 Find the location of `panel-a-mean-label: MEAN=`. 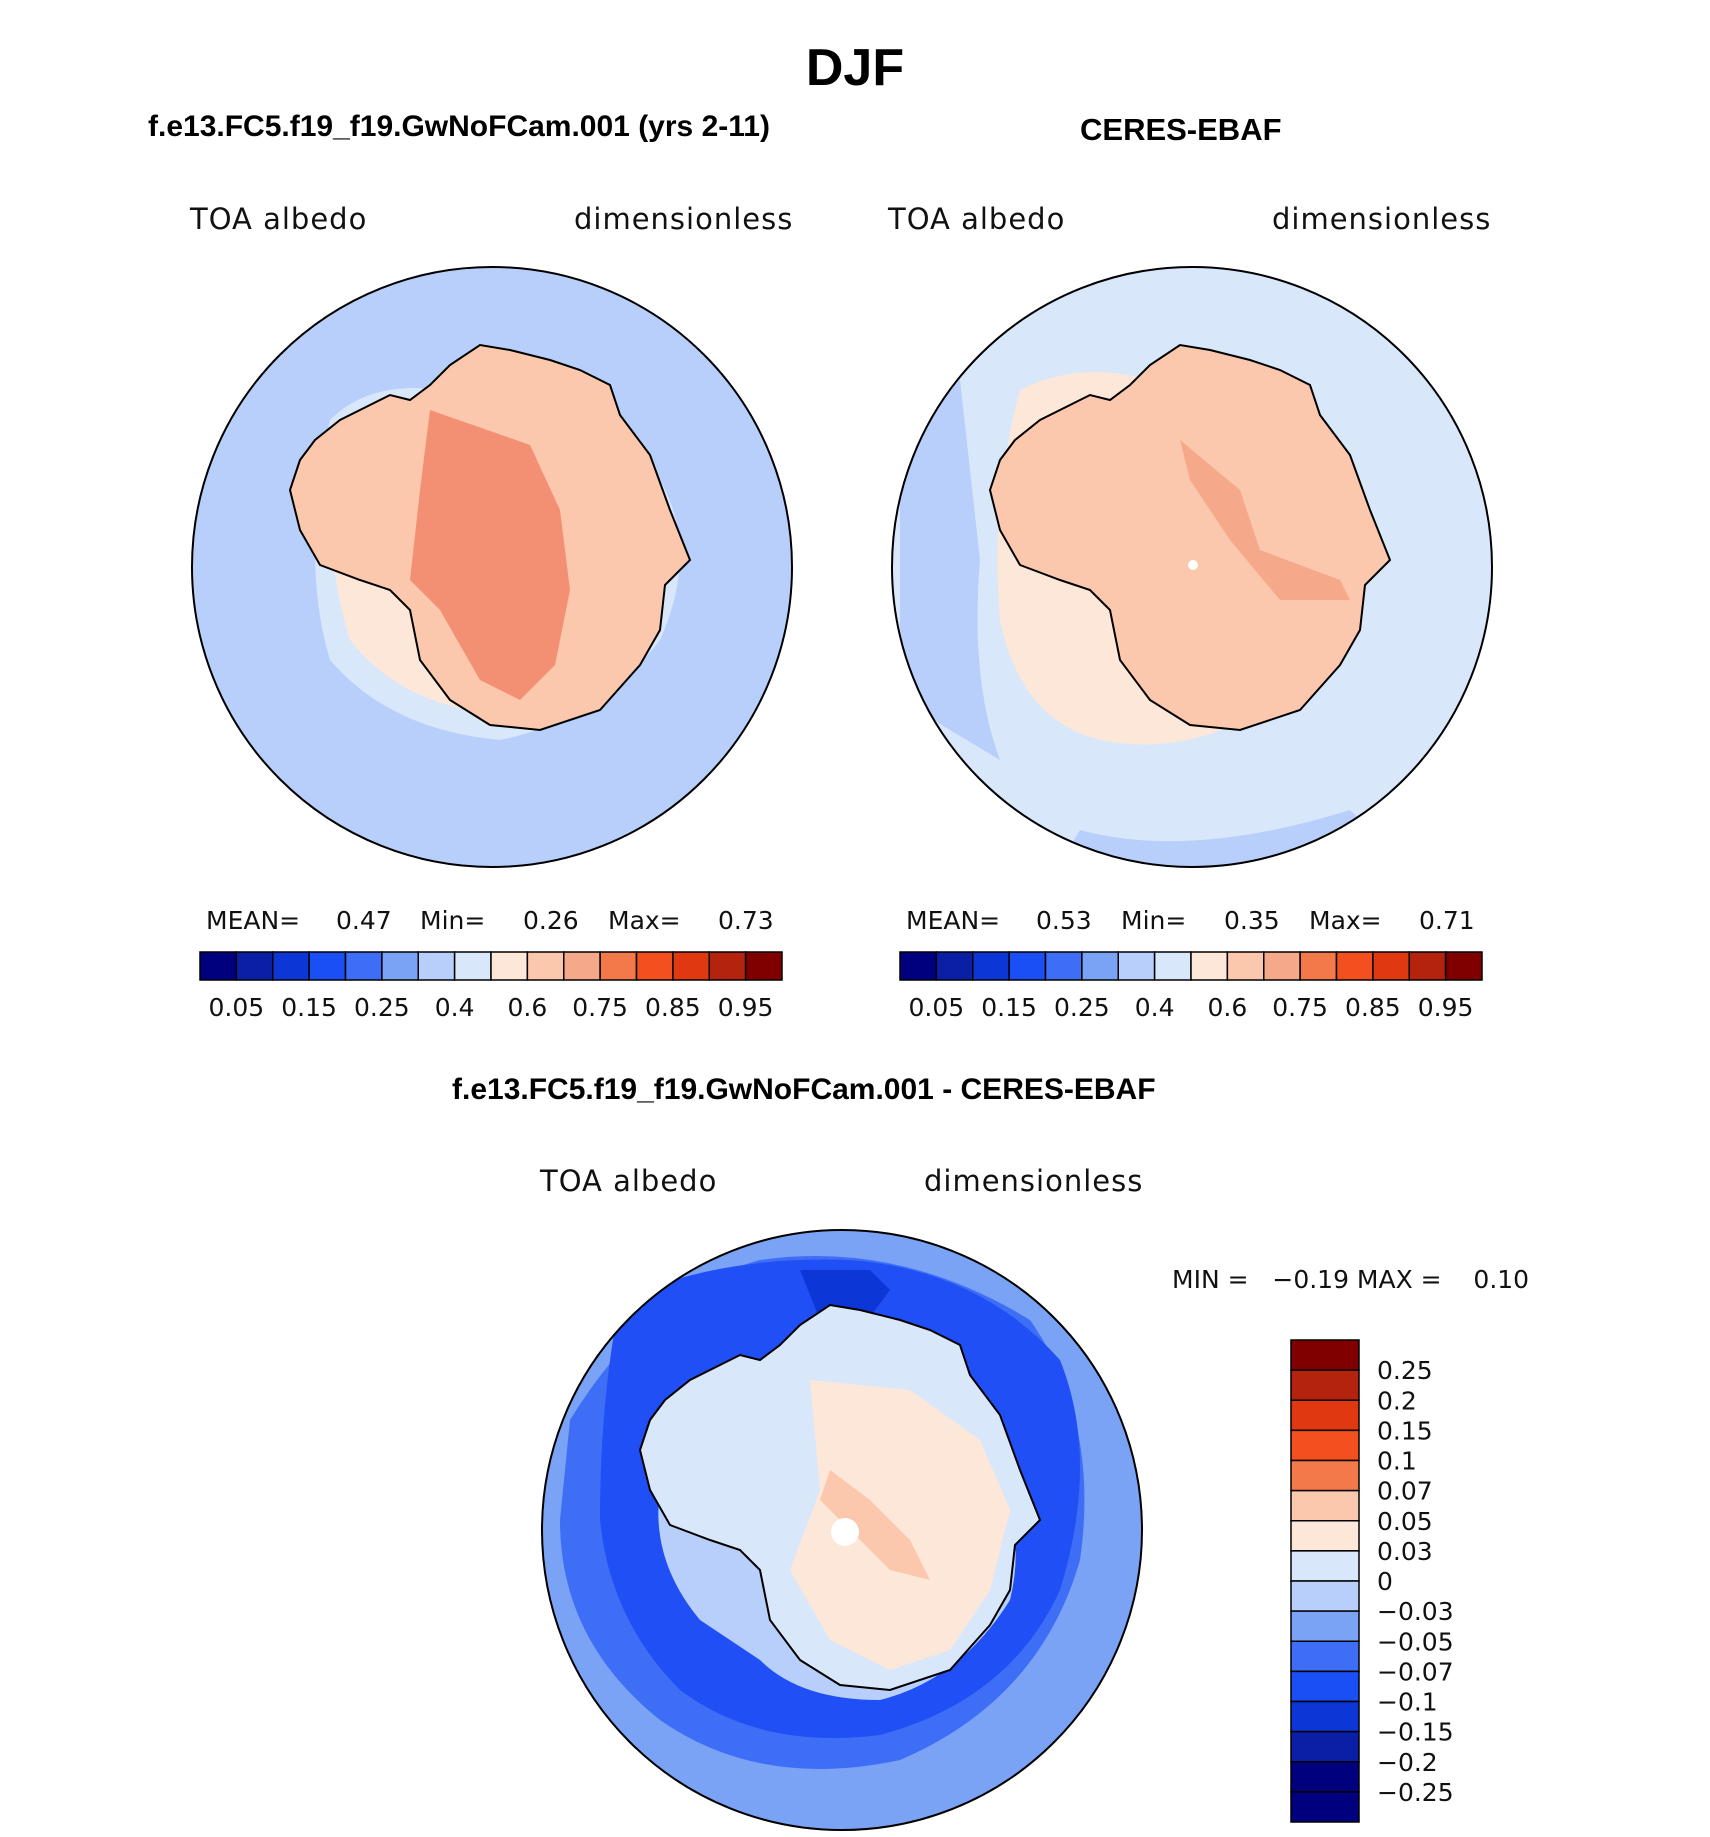

panel-a-mean-label: MEAN= is located at coordinates (253, 920).